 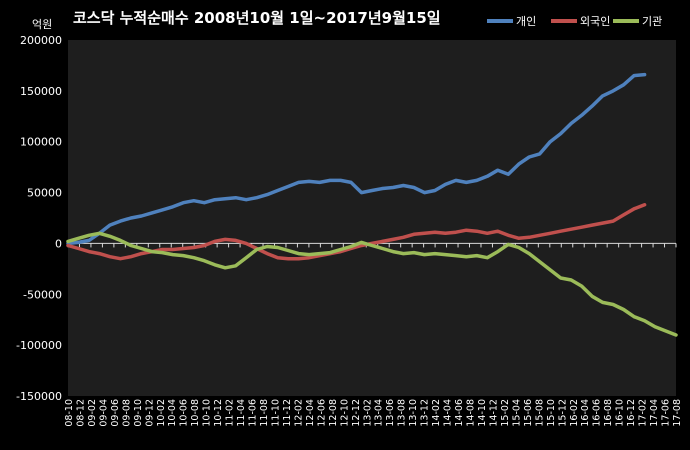 What do you see at coordinates (287, 413) in the screenshot?
I see `x-tick-label: 11-12` at bounding box center [287, 413].